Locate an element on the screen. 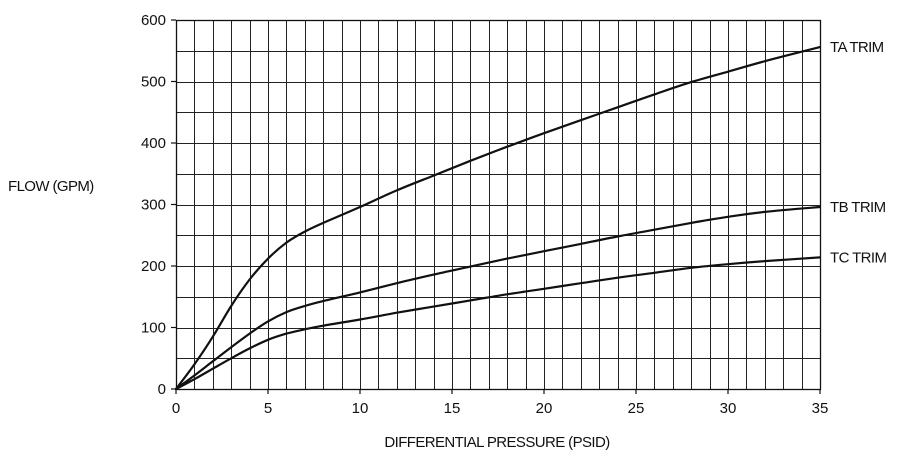  x-tick-label: 0 is located at coordinates (176, 408).